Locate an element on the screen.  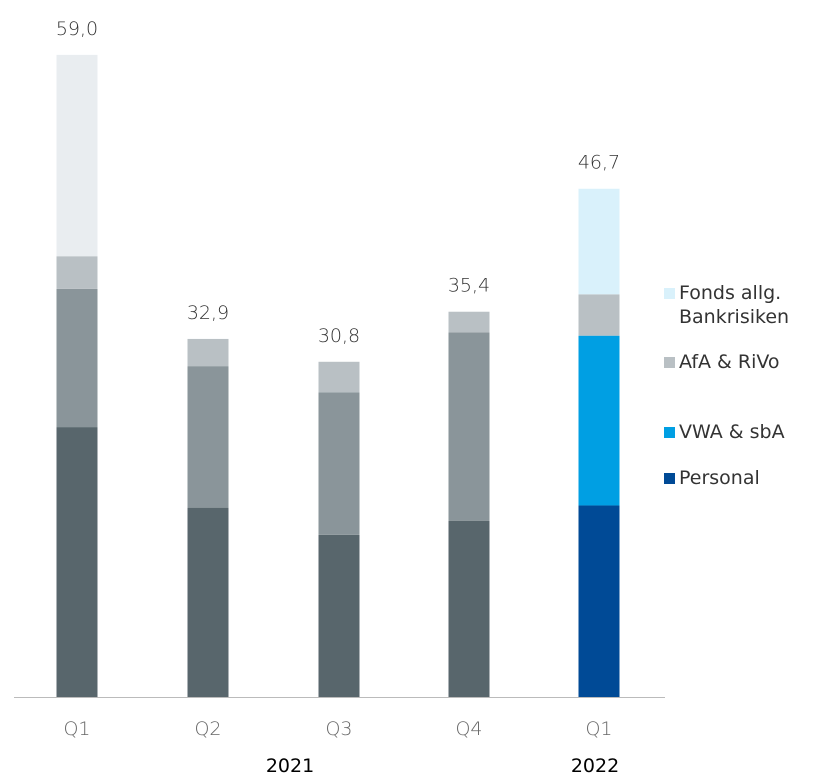
total-label: 32,9 is located at coordinates (208, 313).